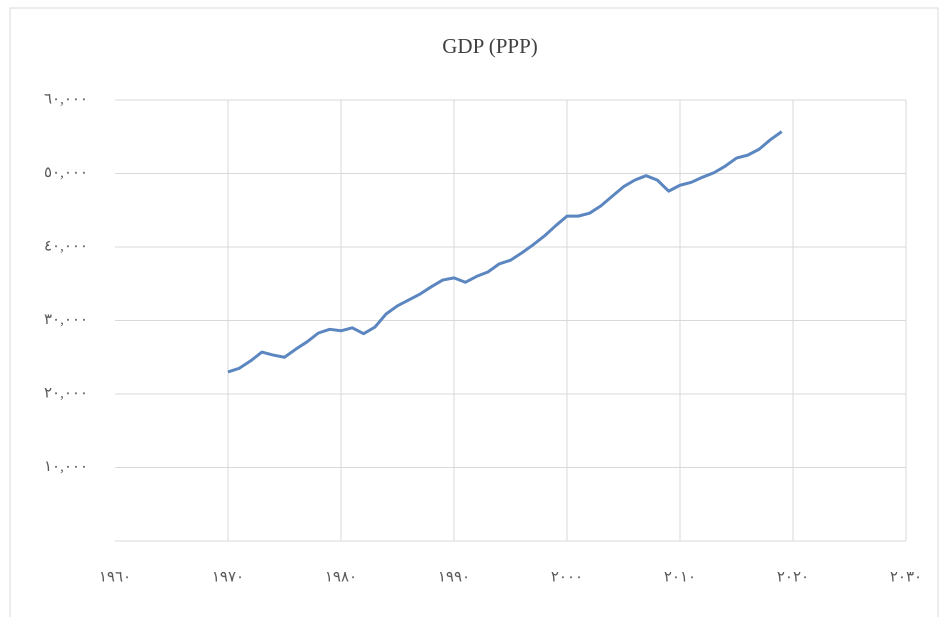  I want to click on y-tick-label: ٣٠,٠٠٠, so click(66, 320).